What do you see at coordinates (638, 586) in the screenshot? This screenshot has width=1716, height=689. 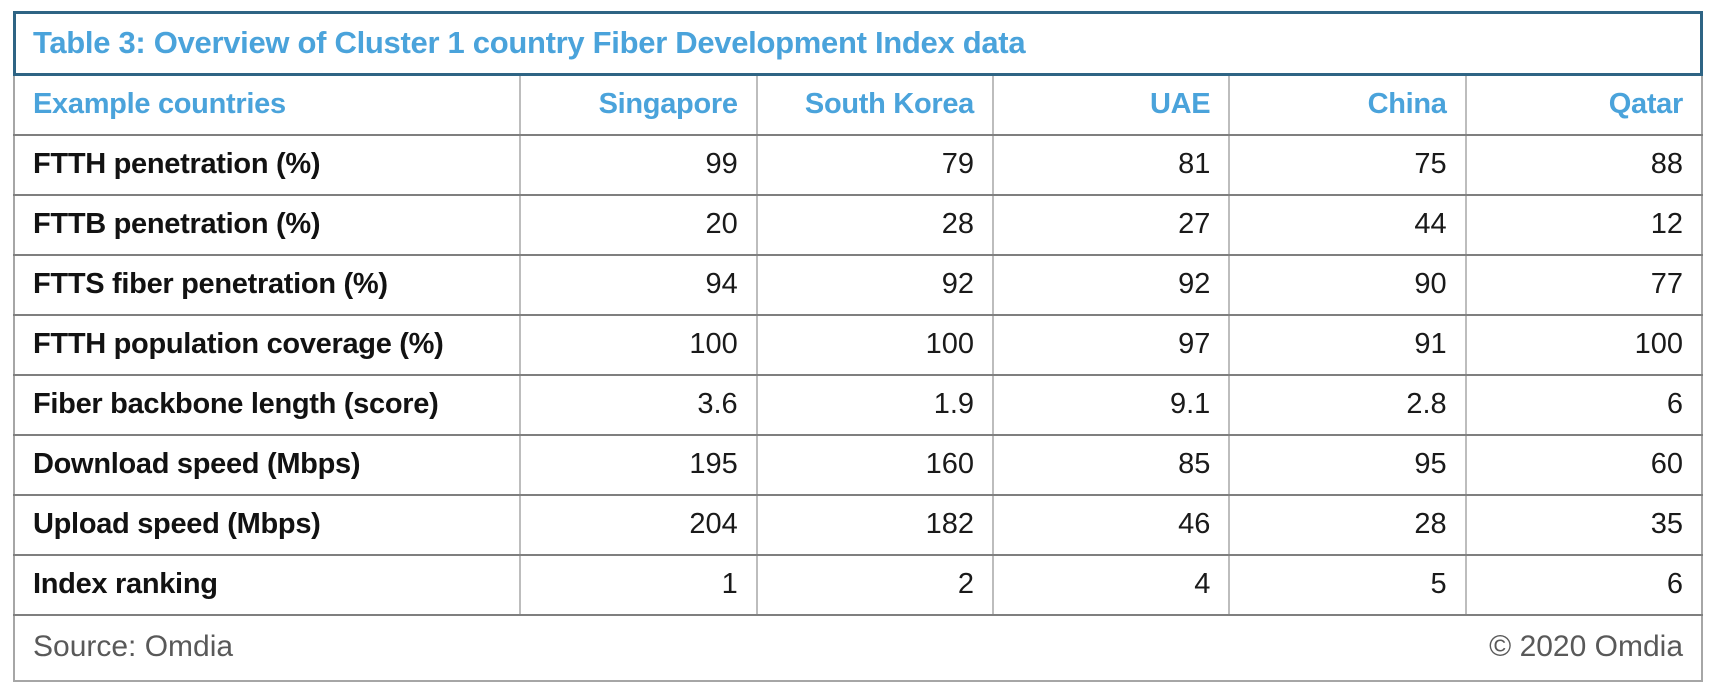 I see `cell-value: 1` at bounding box center [638, 586].